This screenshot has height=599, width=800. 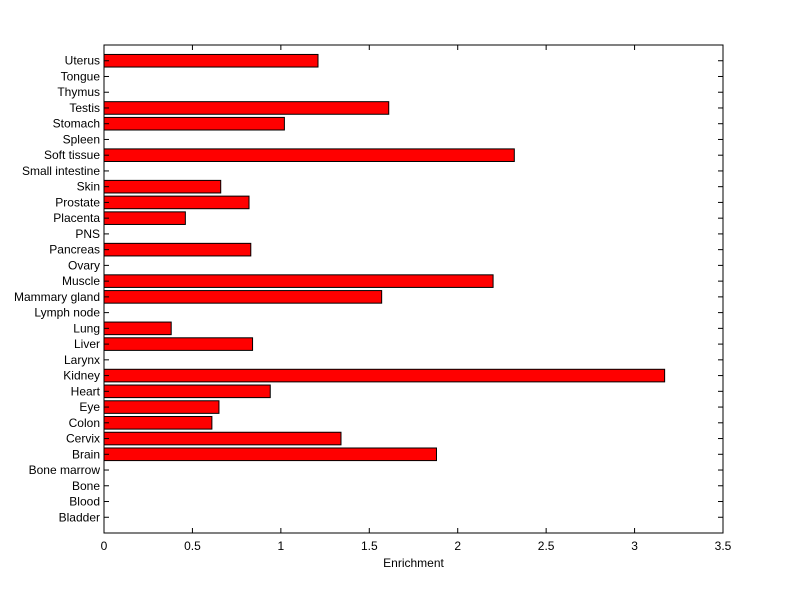 What do you see at coordinates (84, 423) in the screenshot?
I see `y-tick-label: Colon` at bounding box center [84, 423].